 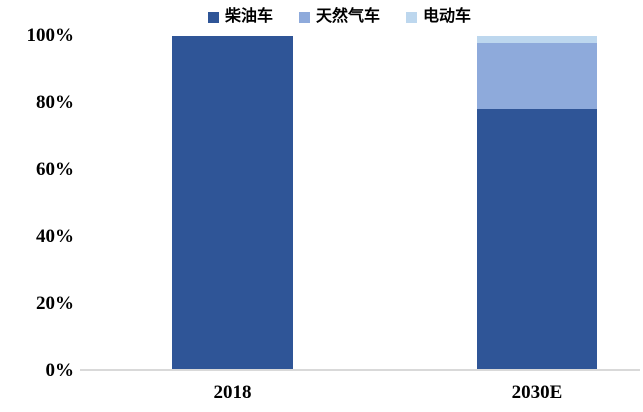 I want to click on x-axis-label-2030e: 2030E, so click(x=537, y=392).